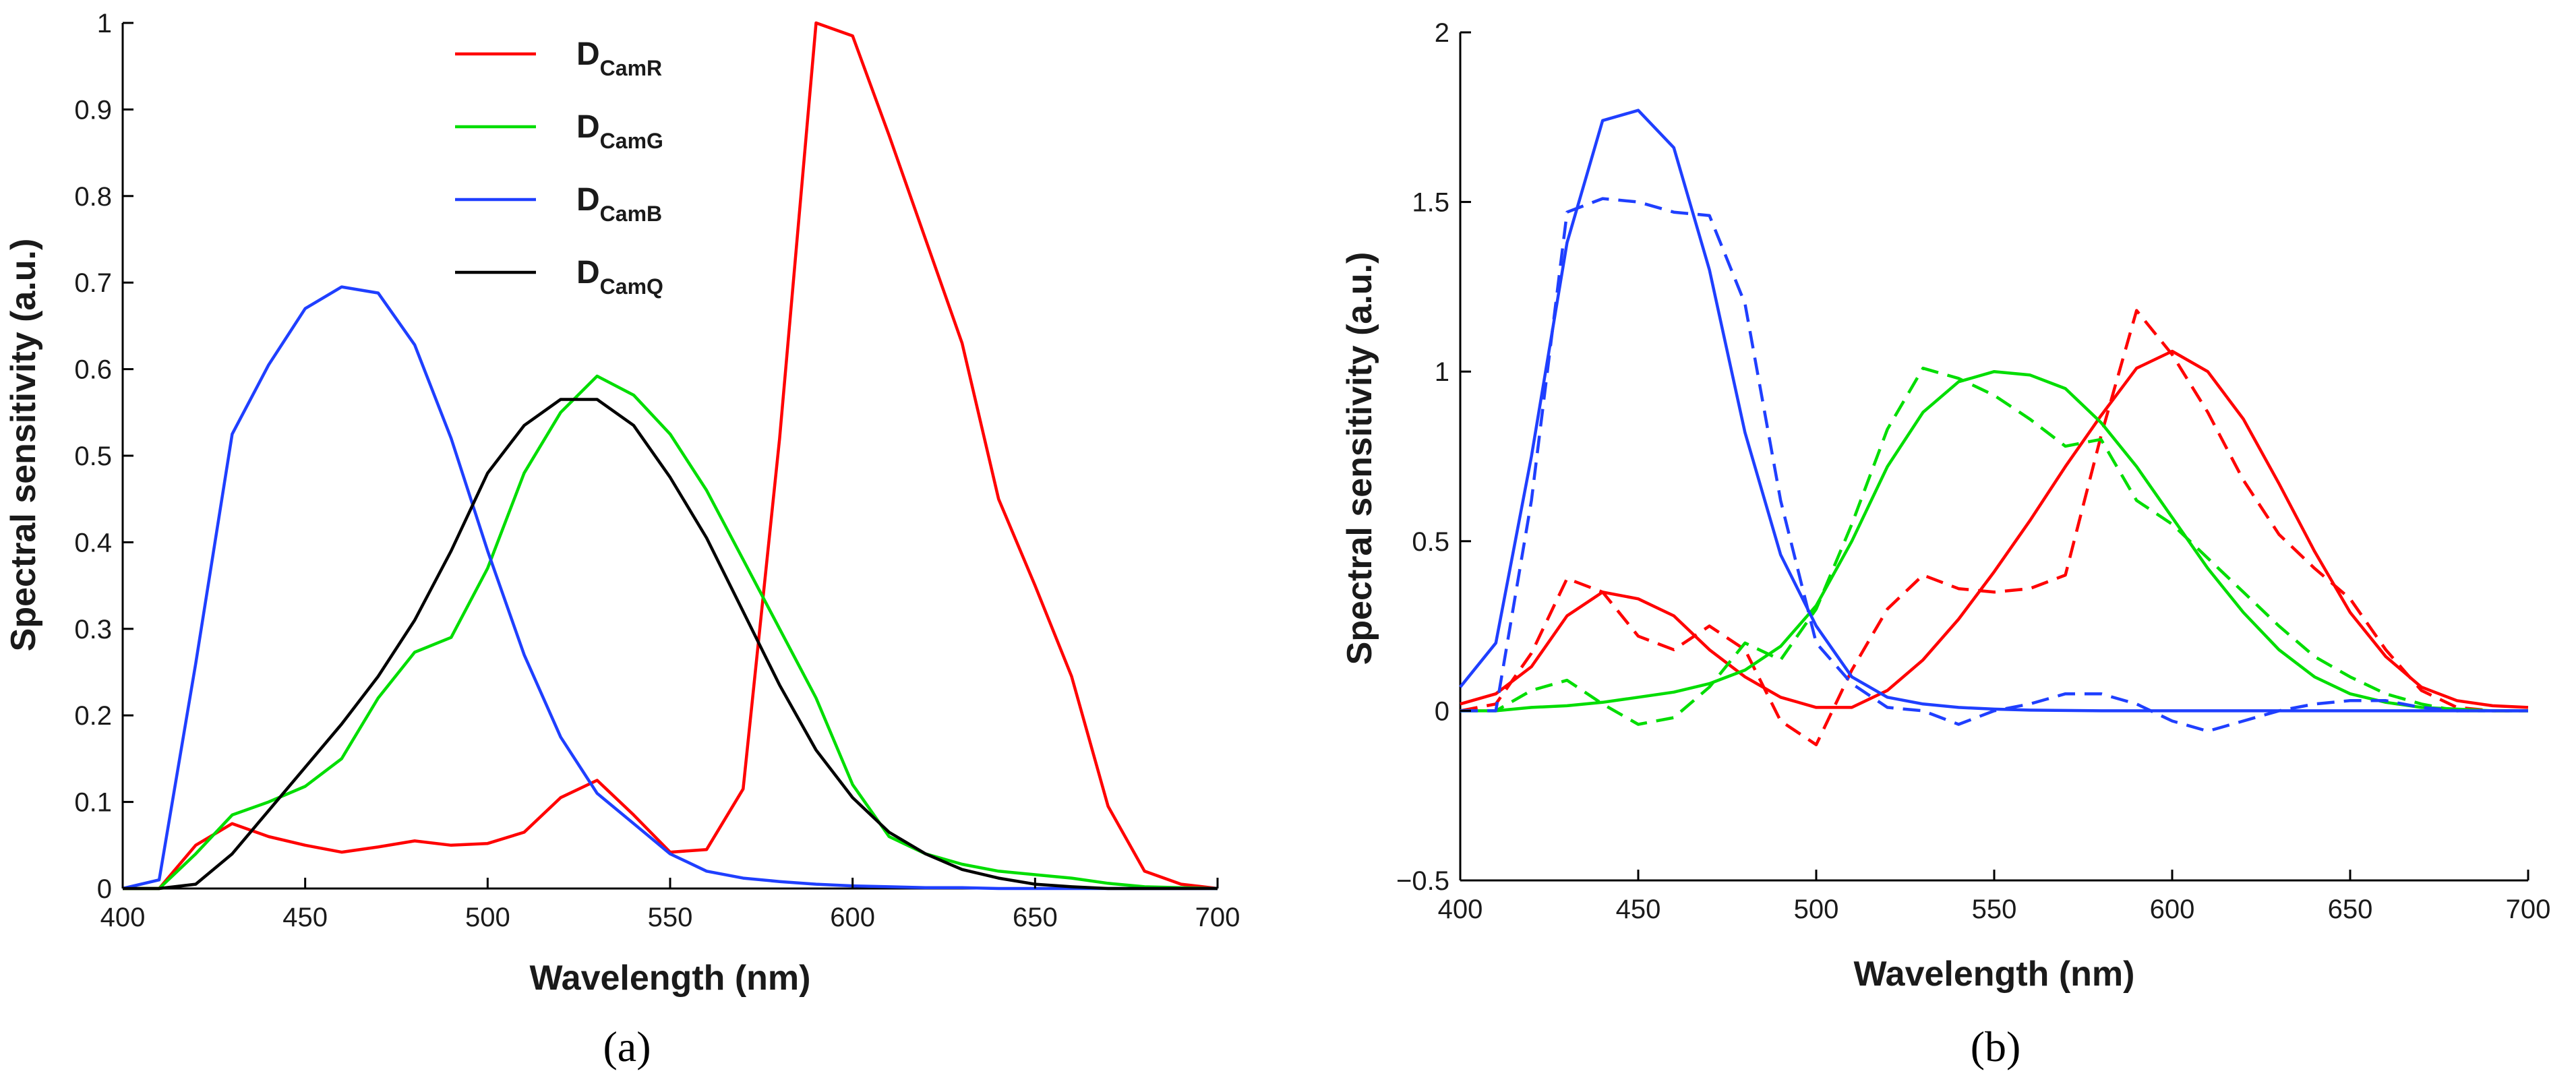 This screenshot has width=2576, height=1084. What do you see at coordinates (93, 370) in the screenshot?
I see `y-tick-label: 0.6` at bounding box center [93, 370].